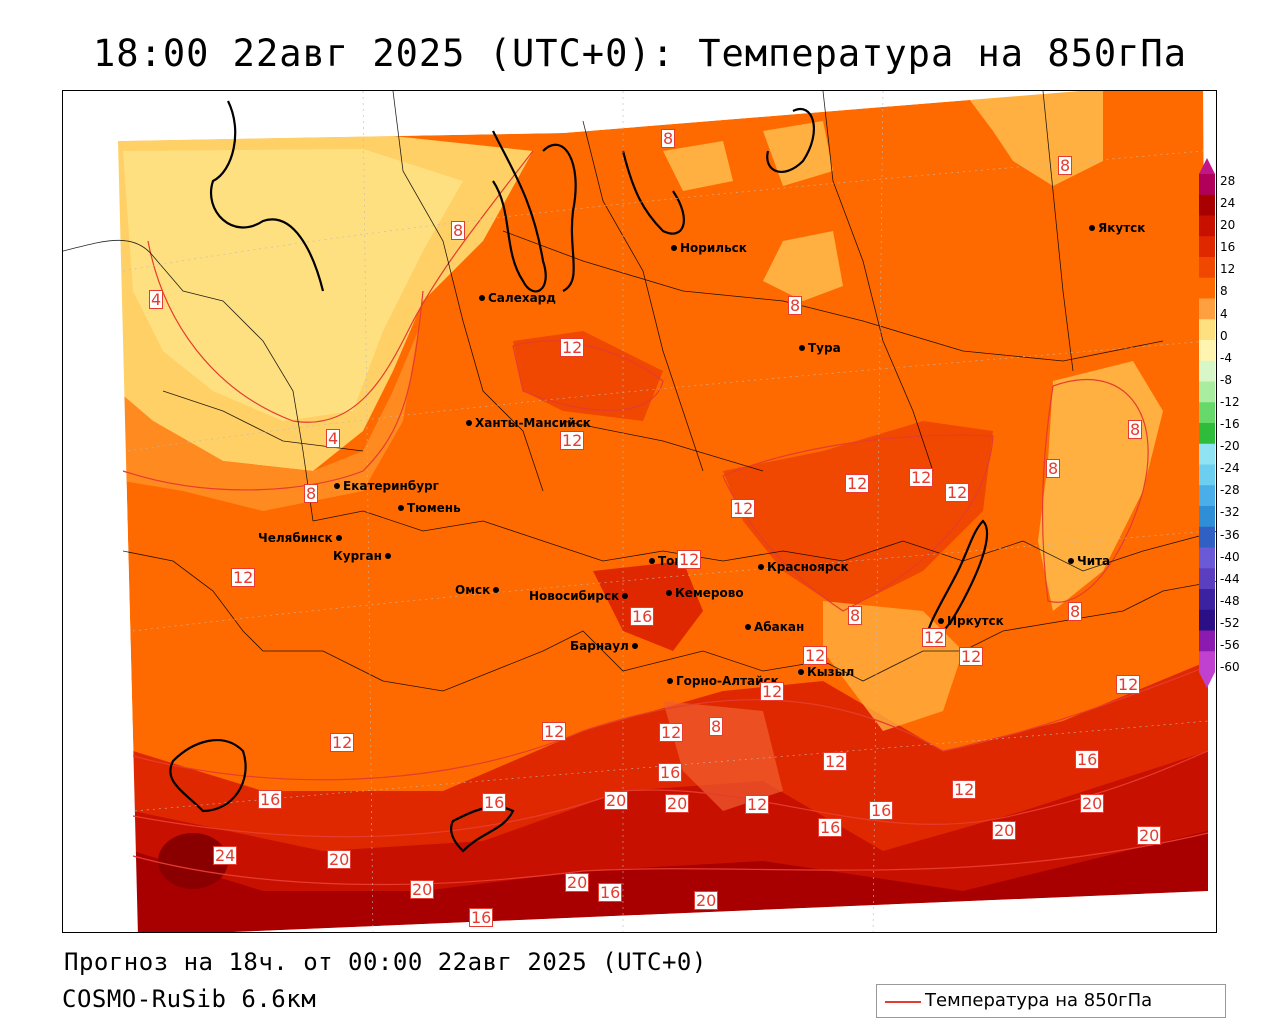  What do you see at coordinates (301, 538) in the screenshot?
I see `city-chelyabinsk: Челябинск` at bounding box center [301, 538].